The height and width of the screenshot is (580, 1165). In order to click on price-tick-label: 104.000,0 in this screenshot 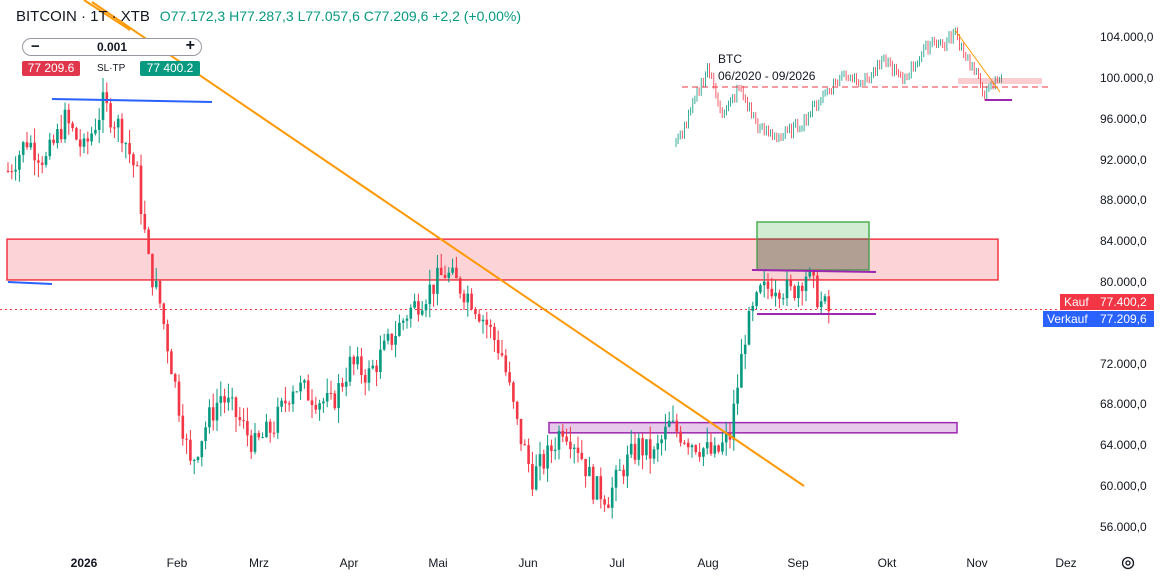, I will do `click(1127, 37)`.